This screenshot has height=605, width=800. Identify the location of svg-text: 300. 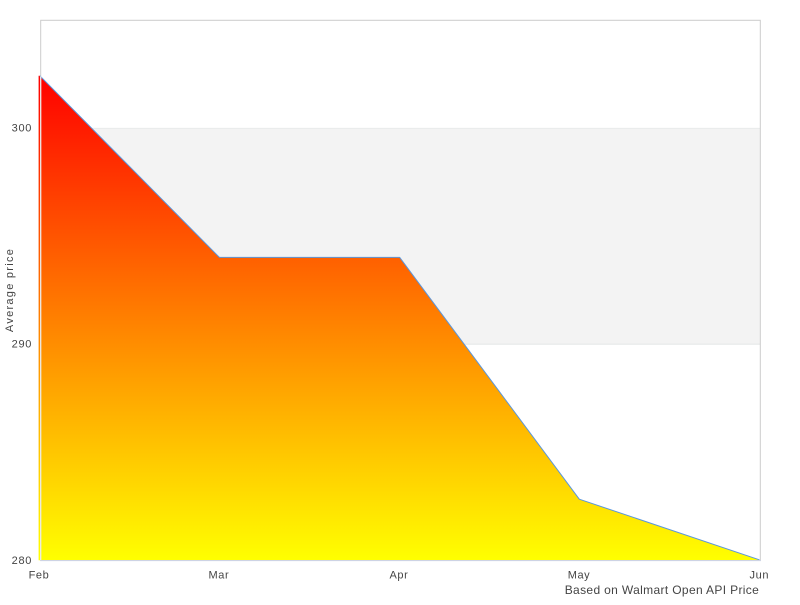
(22, 129).